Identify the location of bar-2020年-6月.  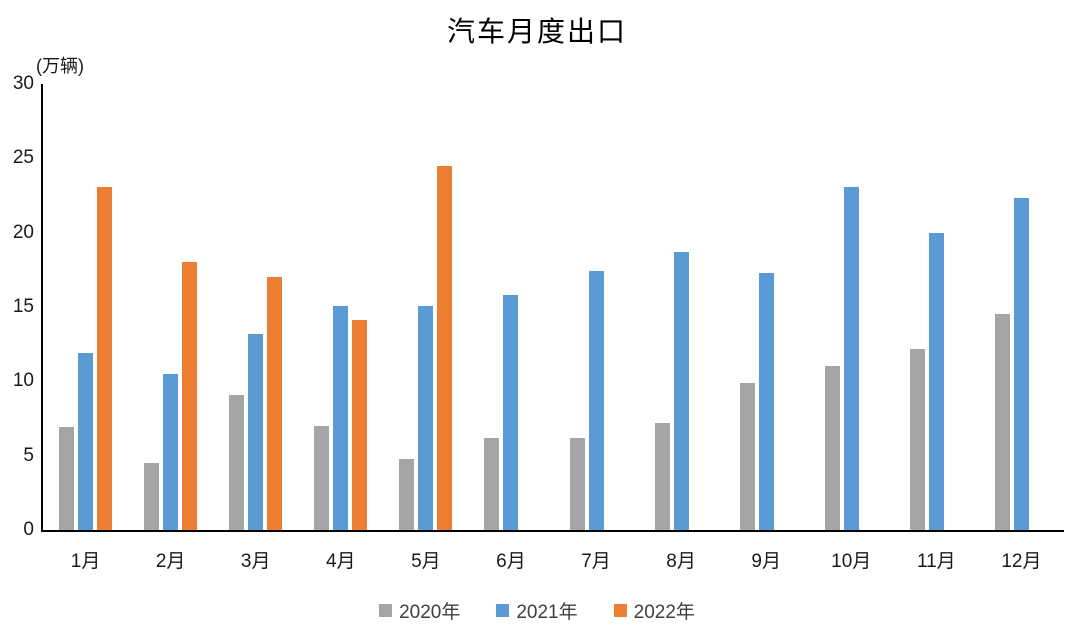
(492, 483).